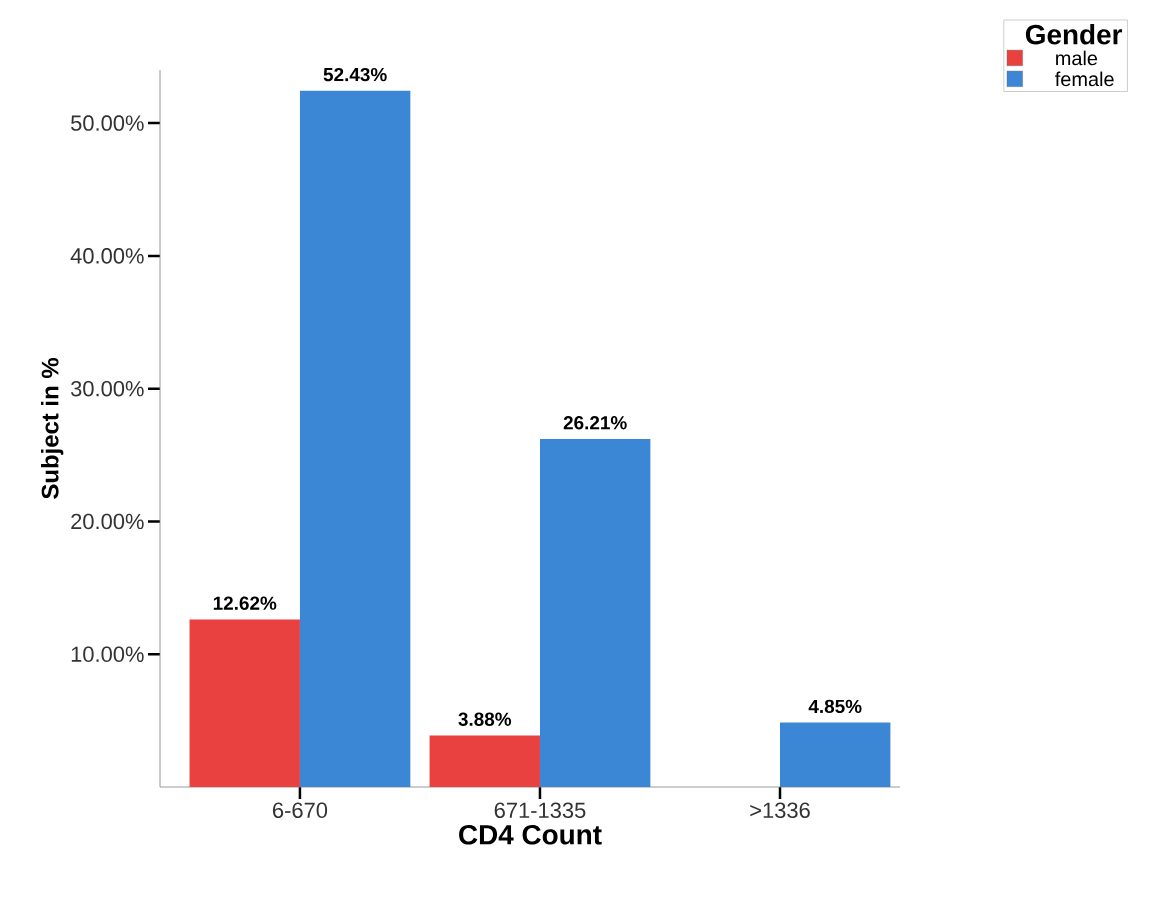 The height and width of the screenshot is (901, 1169). I want to click on x-tick-label: 671-1335, so click(540, 810).